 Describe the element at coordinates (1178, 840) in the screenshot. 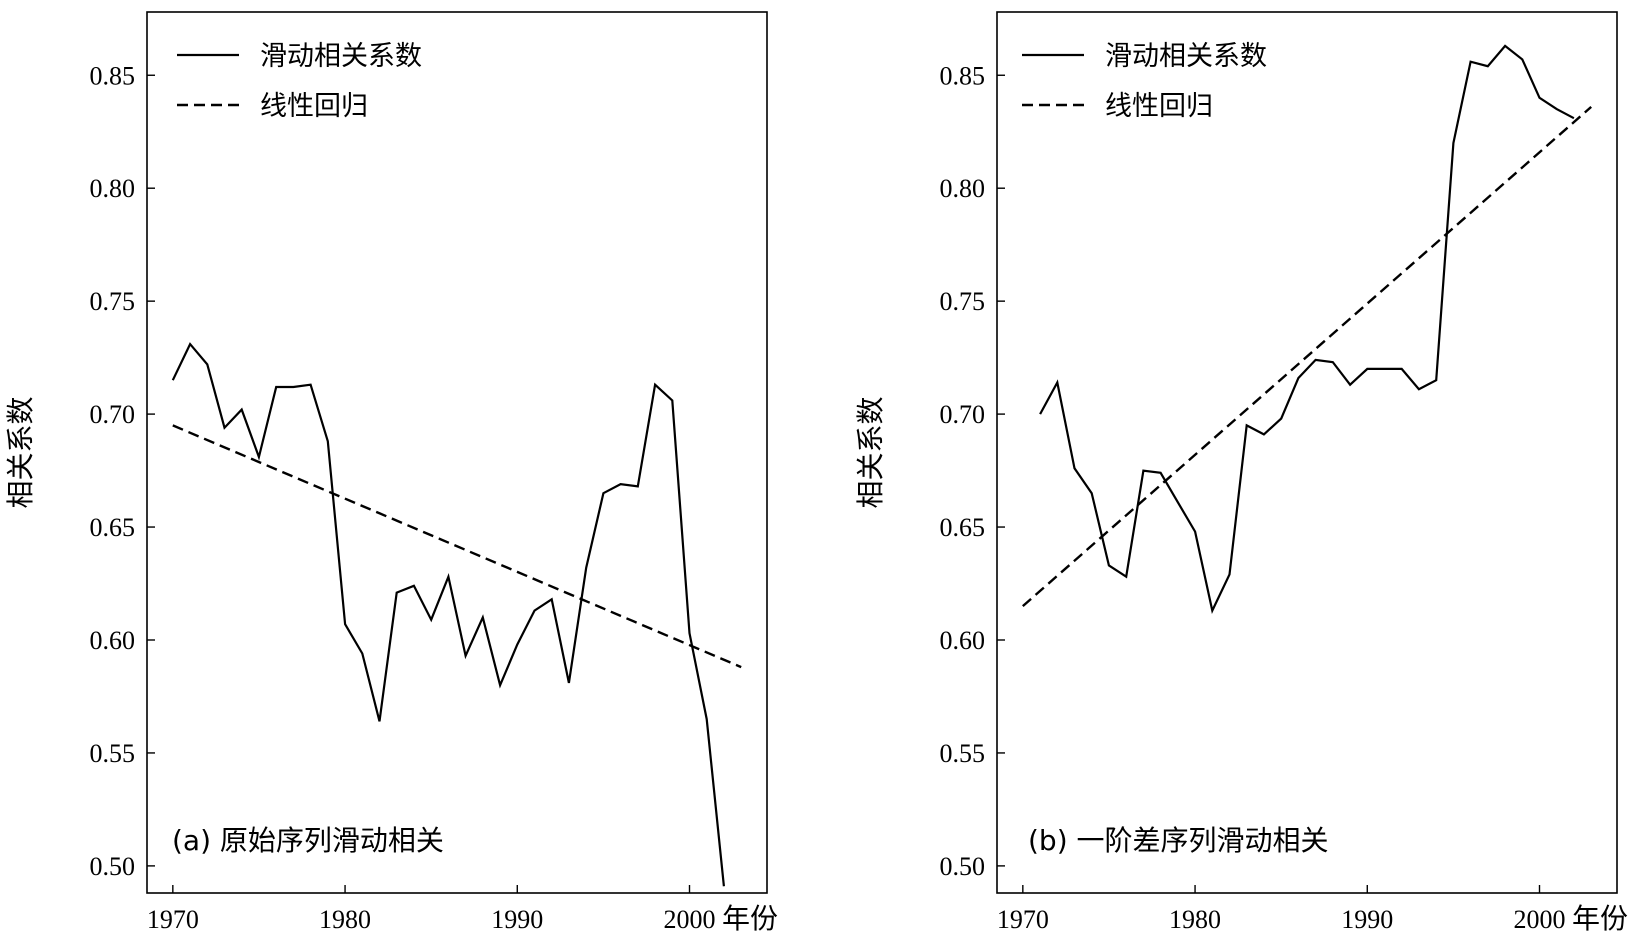

I see `panel-label: (b) 一阶差序列滑动相关` at that location.